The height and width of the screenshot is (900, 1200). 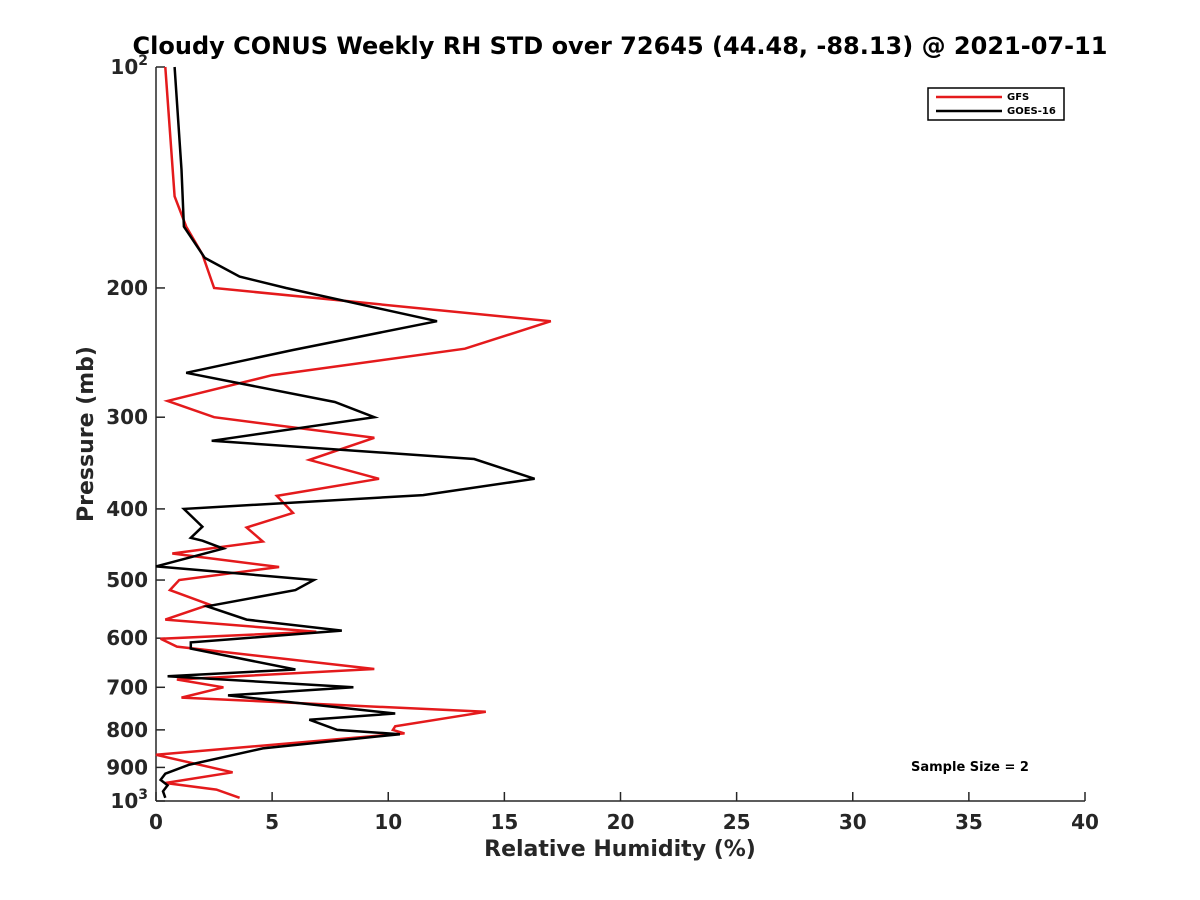 I want to click on x-tick-label: 5, so click(x=272, y=822).